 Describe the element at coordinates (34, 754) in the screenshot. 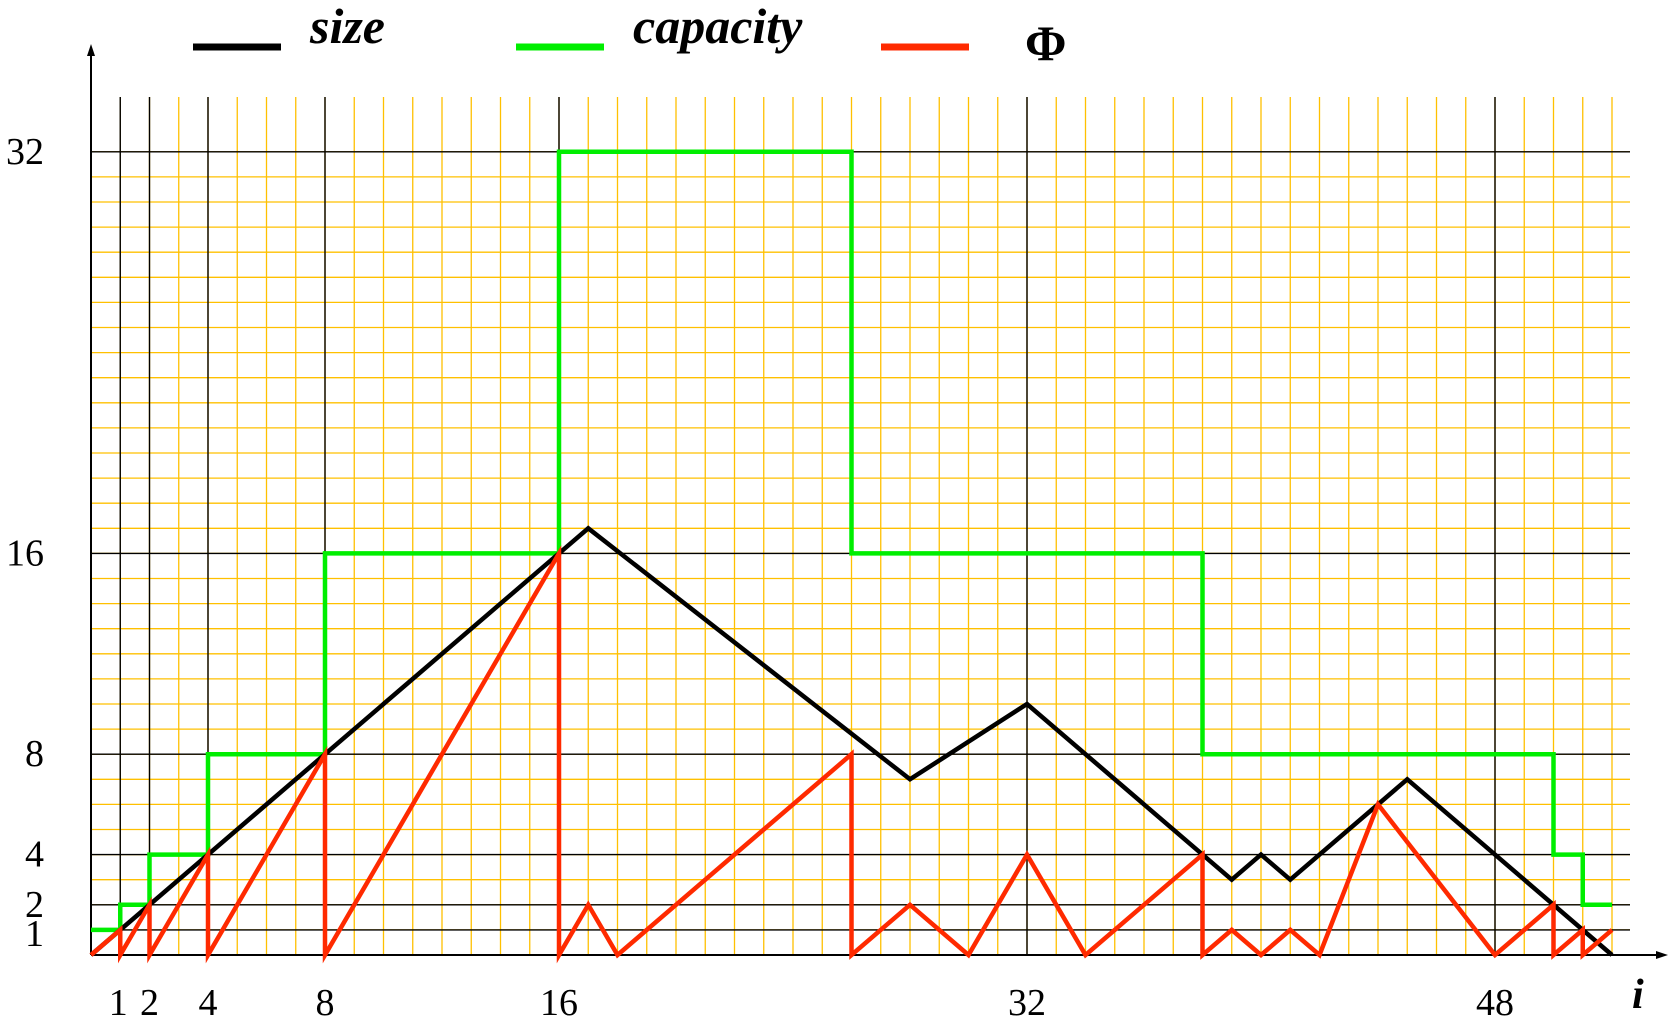

I see `y-tick-label: 8` at that location.